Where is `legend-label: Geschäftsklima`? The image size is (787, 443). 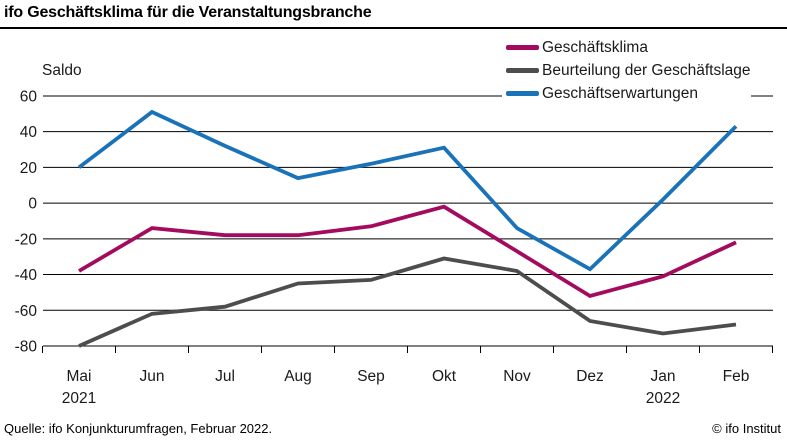 legend-label: Geschäftsklima is located at coordinates (595, 47).